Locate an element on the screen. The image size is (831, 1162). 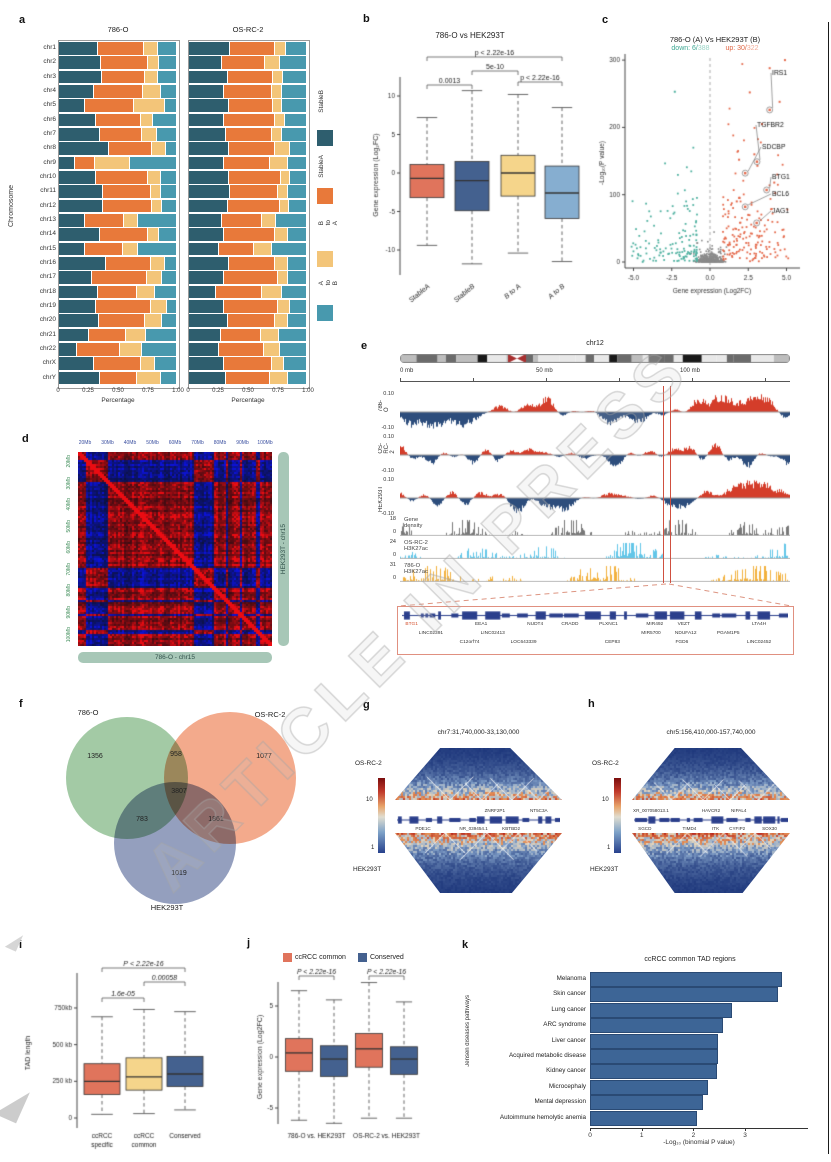
panel-k-title: ccRCC common TAD regions is located at coordinates (690, 959).